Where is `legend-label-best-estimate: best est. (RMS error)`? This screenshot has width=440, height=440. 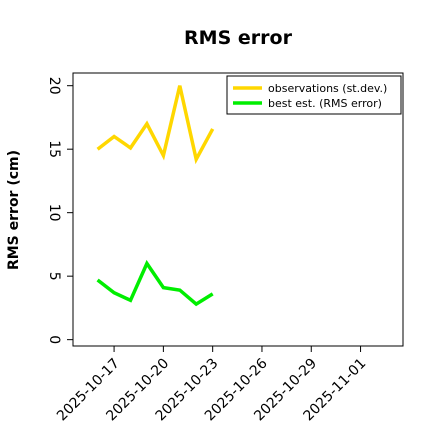
legend-label-best-estimate: best est. (RMS error) is located at coordinates (325, 103).